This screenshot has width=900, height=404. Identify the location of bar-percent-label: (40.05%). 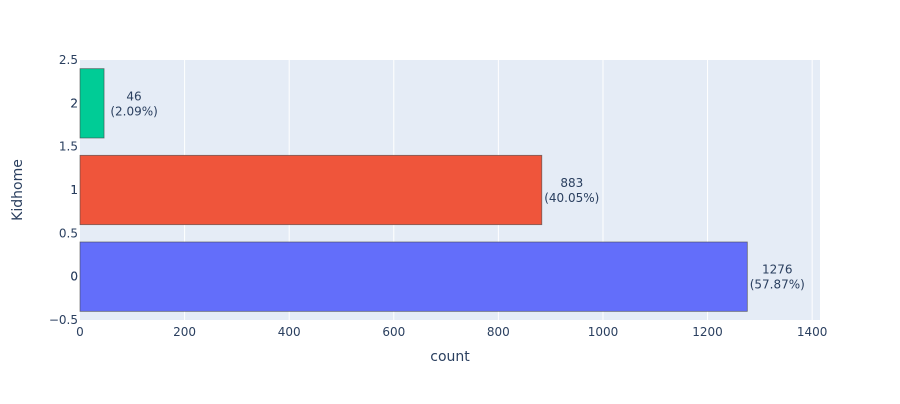
(571, 198).